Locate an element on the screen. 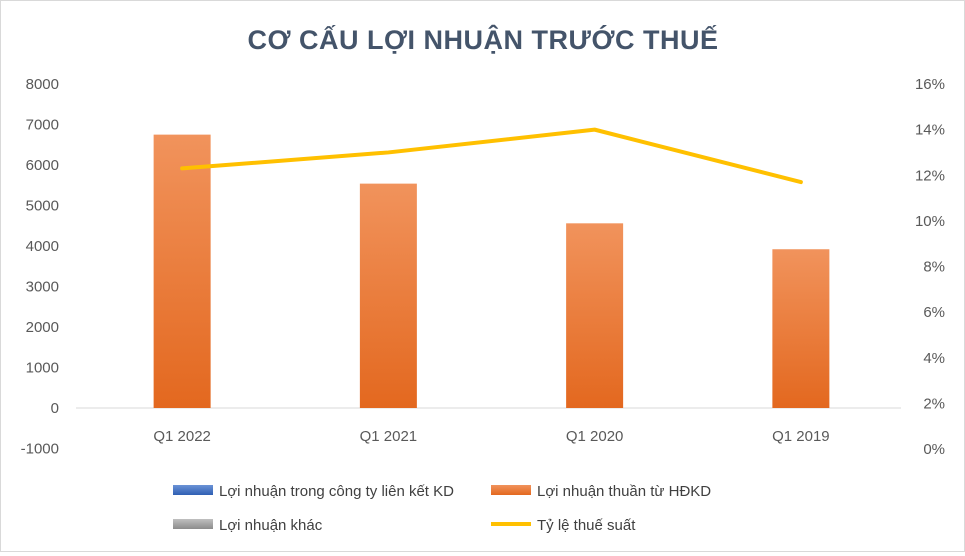 This screenshot has height=556, width=965. left-tick-label: 8000 is located at coordinates (42, 84).